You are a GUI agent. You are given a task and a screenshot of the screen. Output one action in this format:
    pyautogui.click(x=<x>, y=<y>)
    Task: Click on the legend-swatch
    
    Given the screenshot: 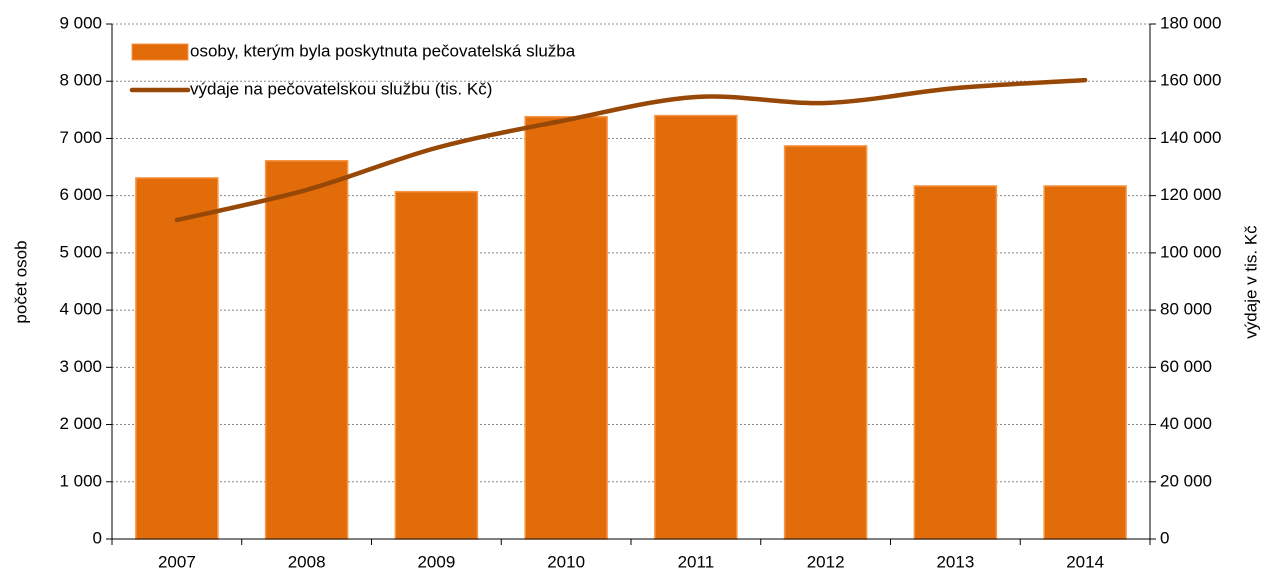 What is the action you would take?
    pyautogui.click(x=160, y=52)
    